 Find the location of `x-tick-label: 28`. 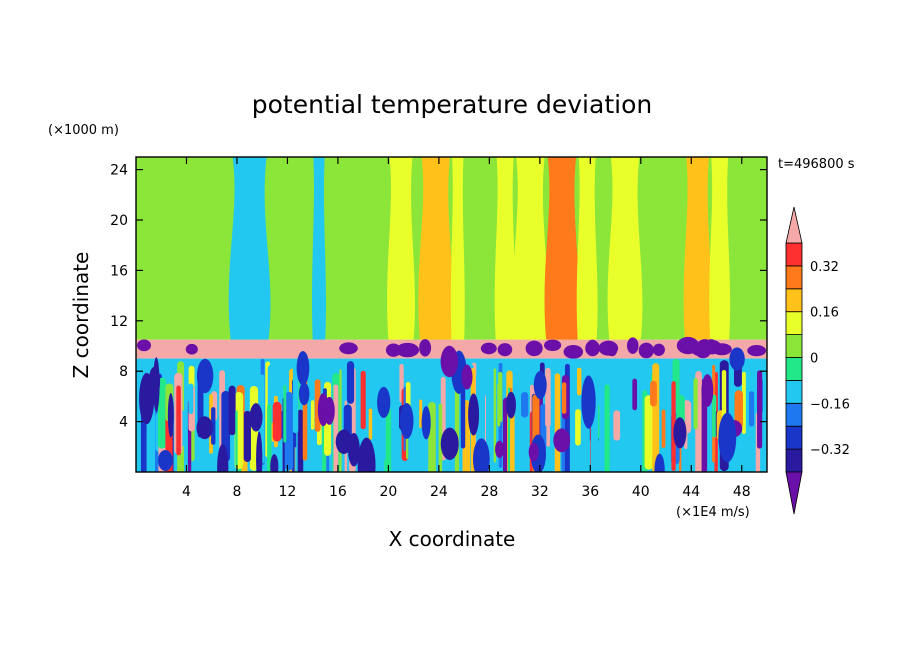

x-tick-label: 28 is located at coordinates (489, 492).